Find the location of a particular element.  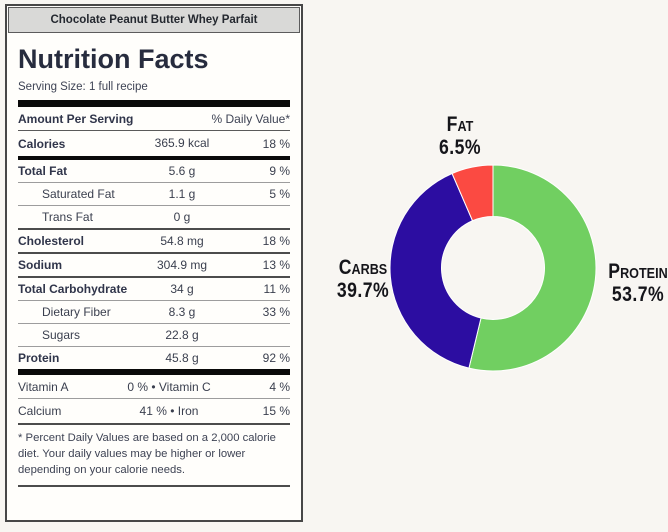

vitamin-daily-value: 15 % is located at coordinates (276, 410).